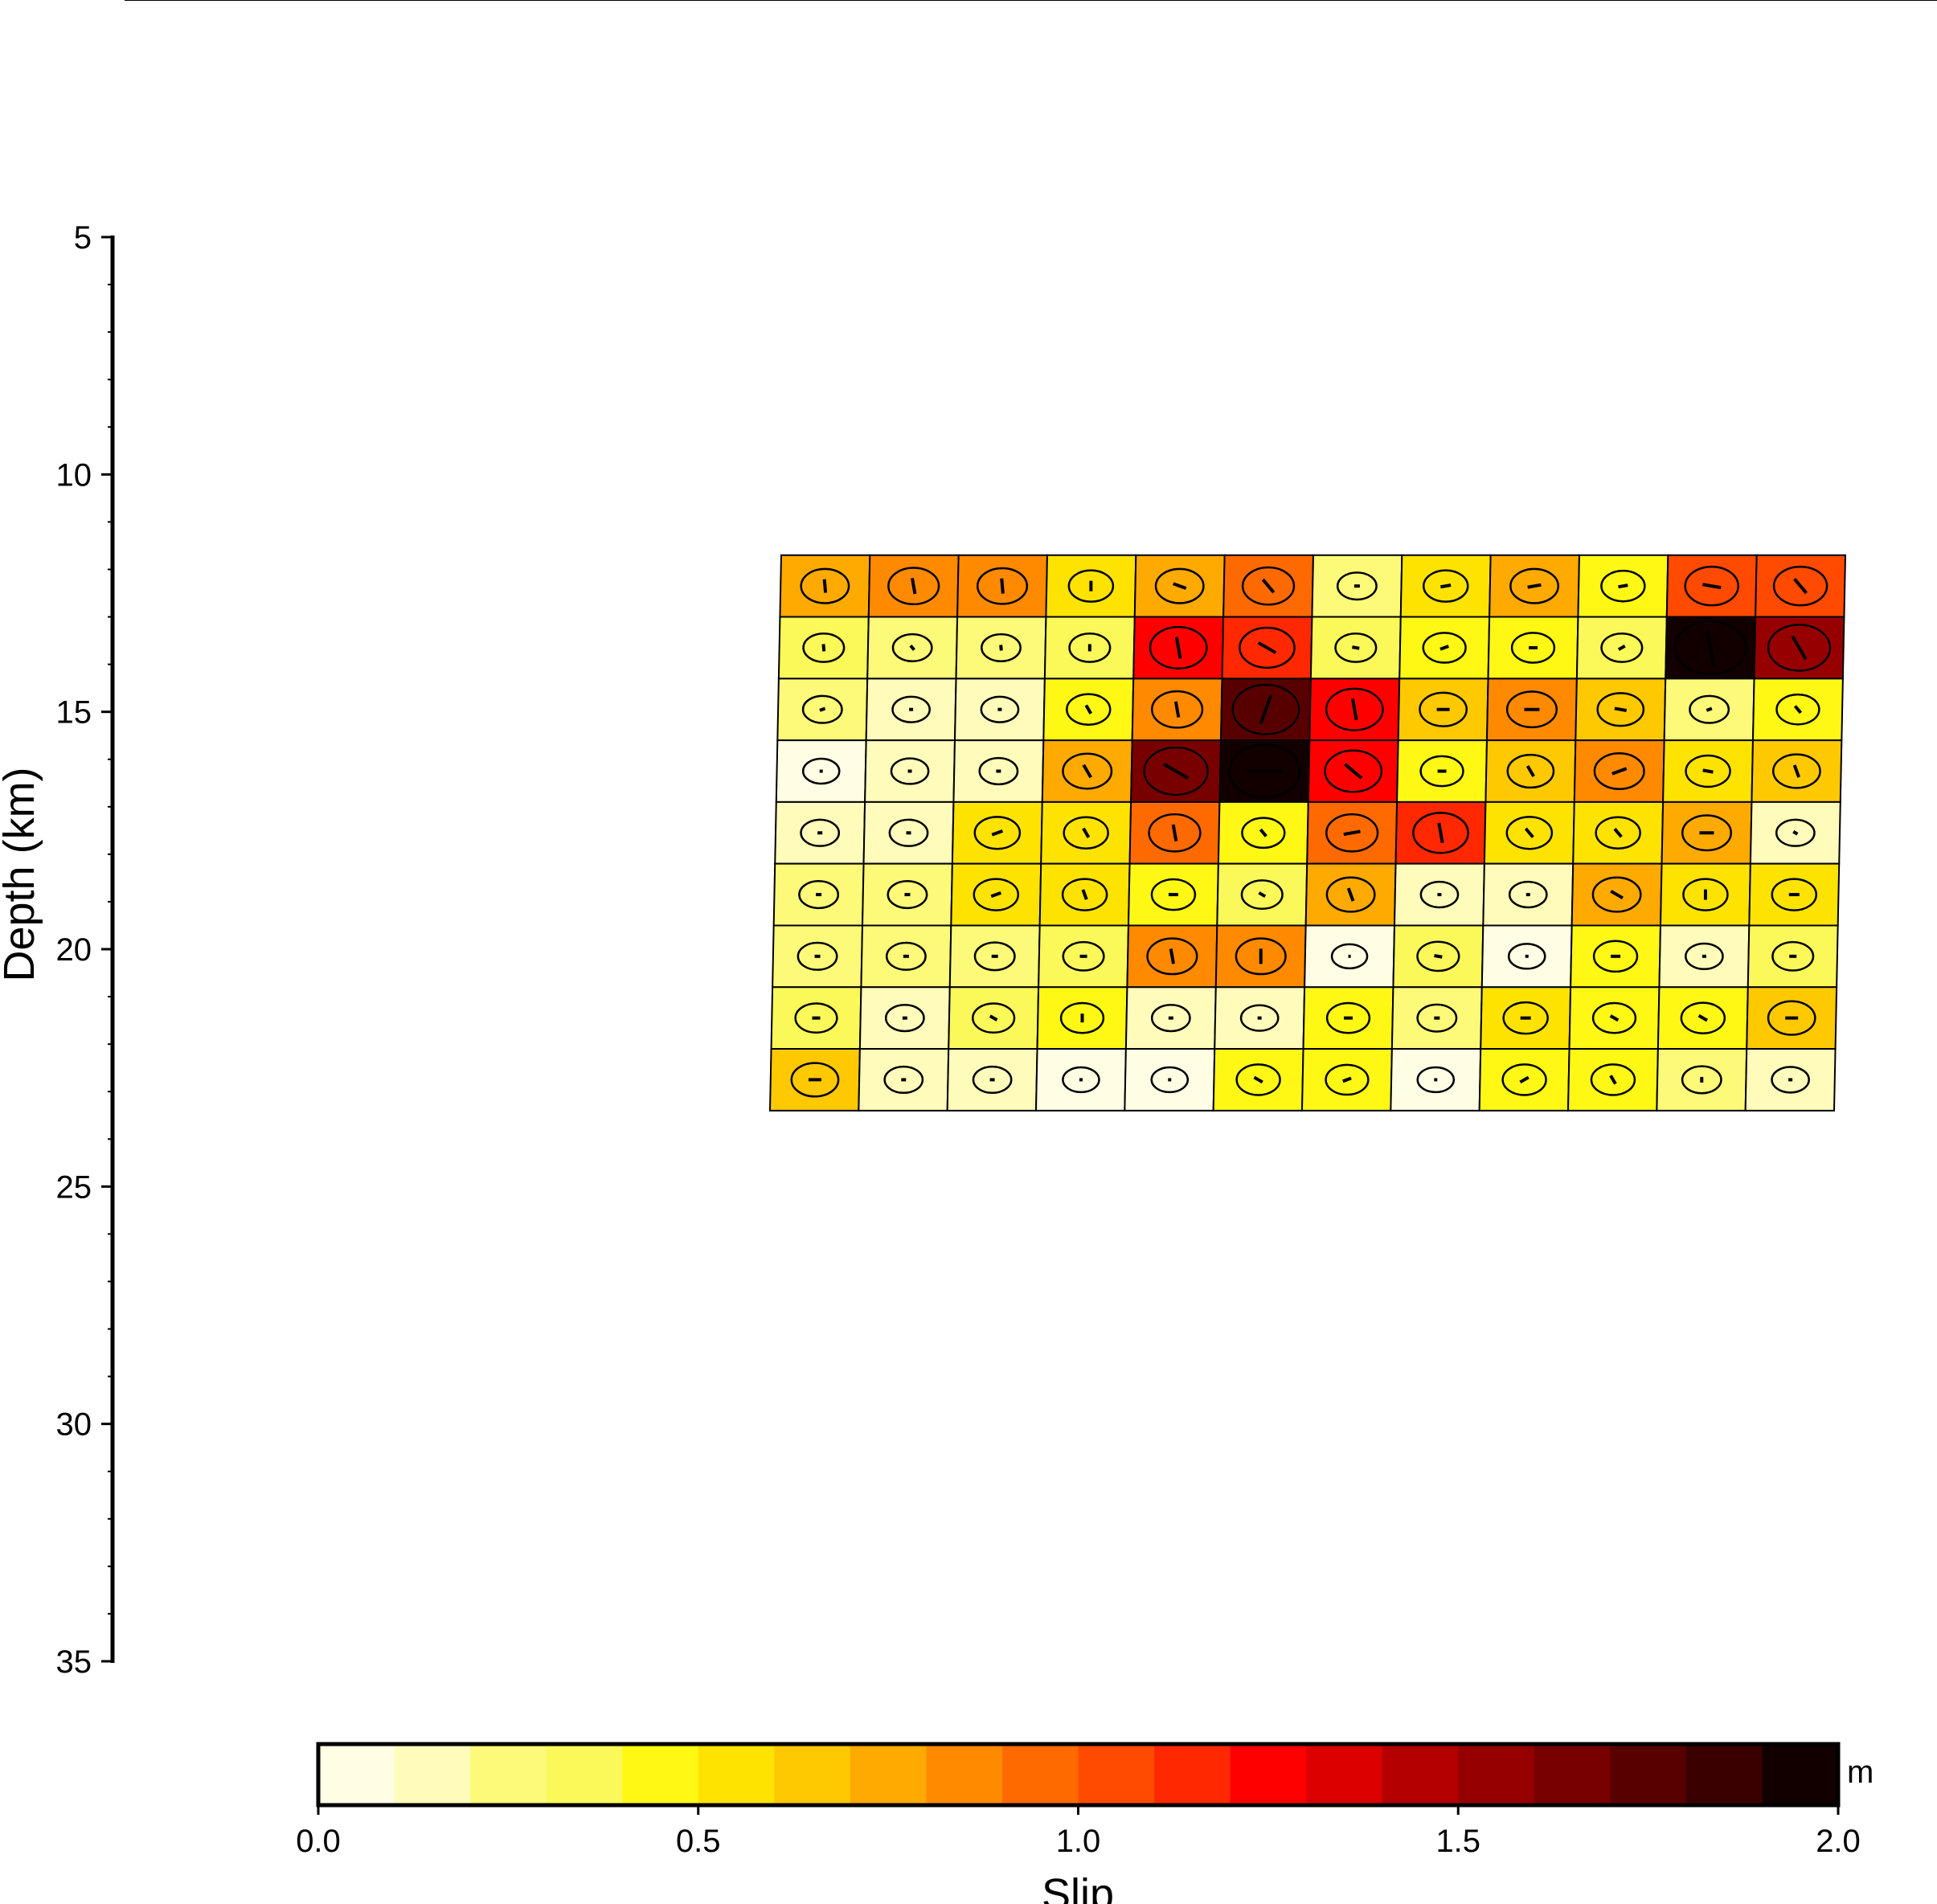  What do you see at coordinates (74, 950) in the screenshot?
I see `depth-tick-label: 20` at bounding box center [74, 950].